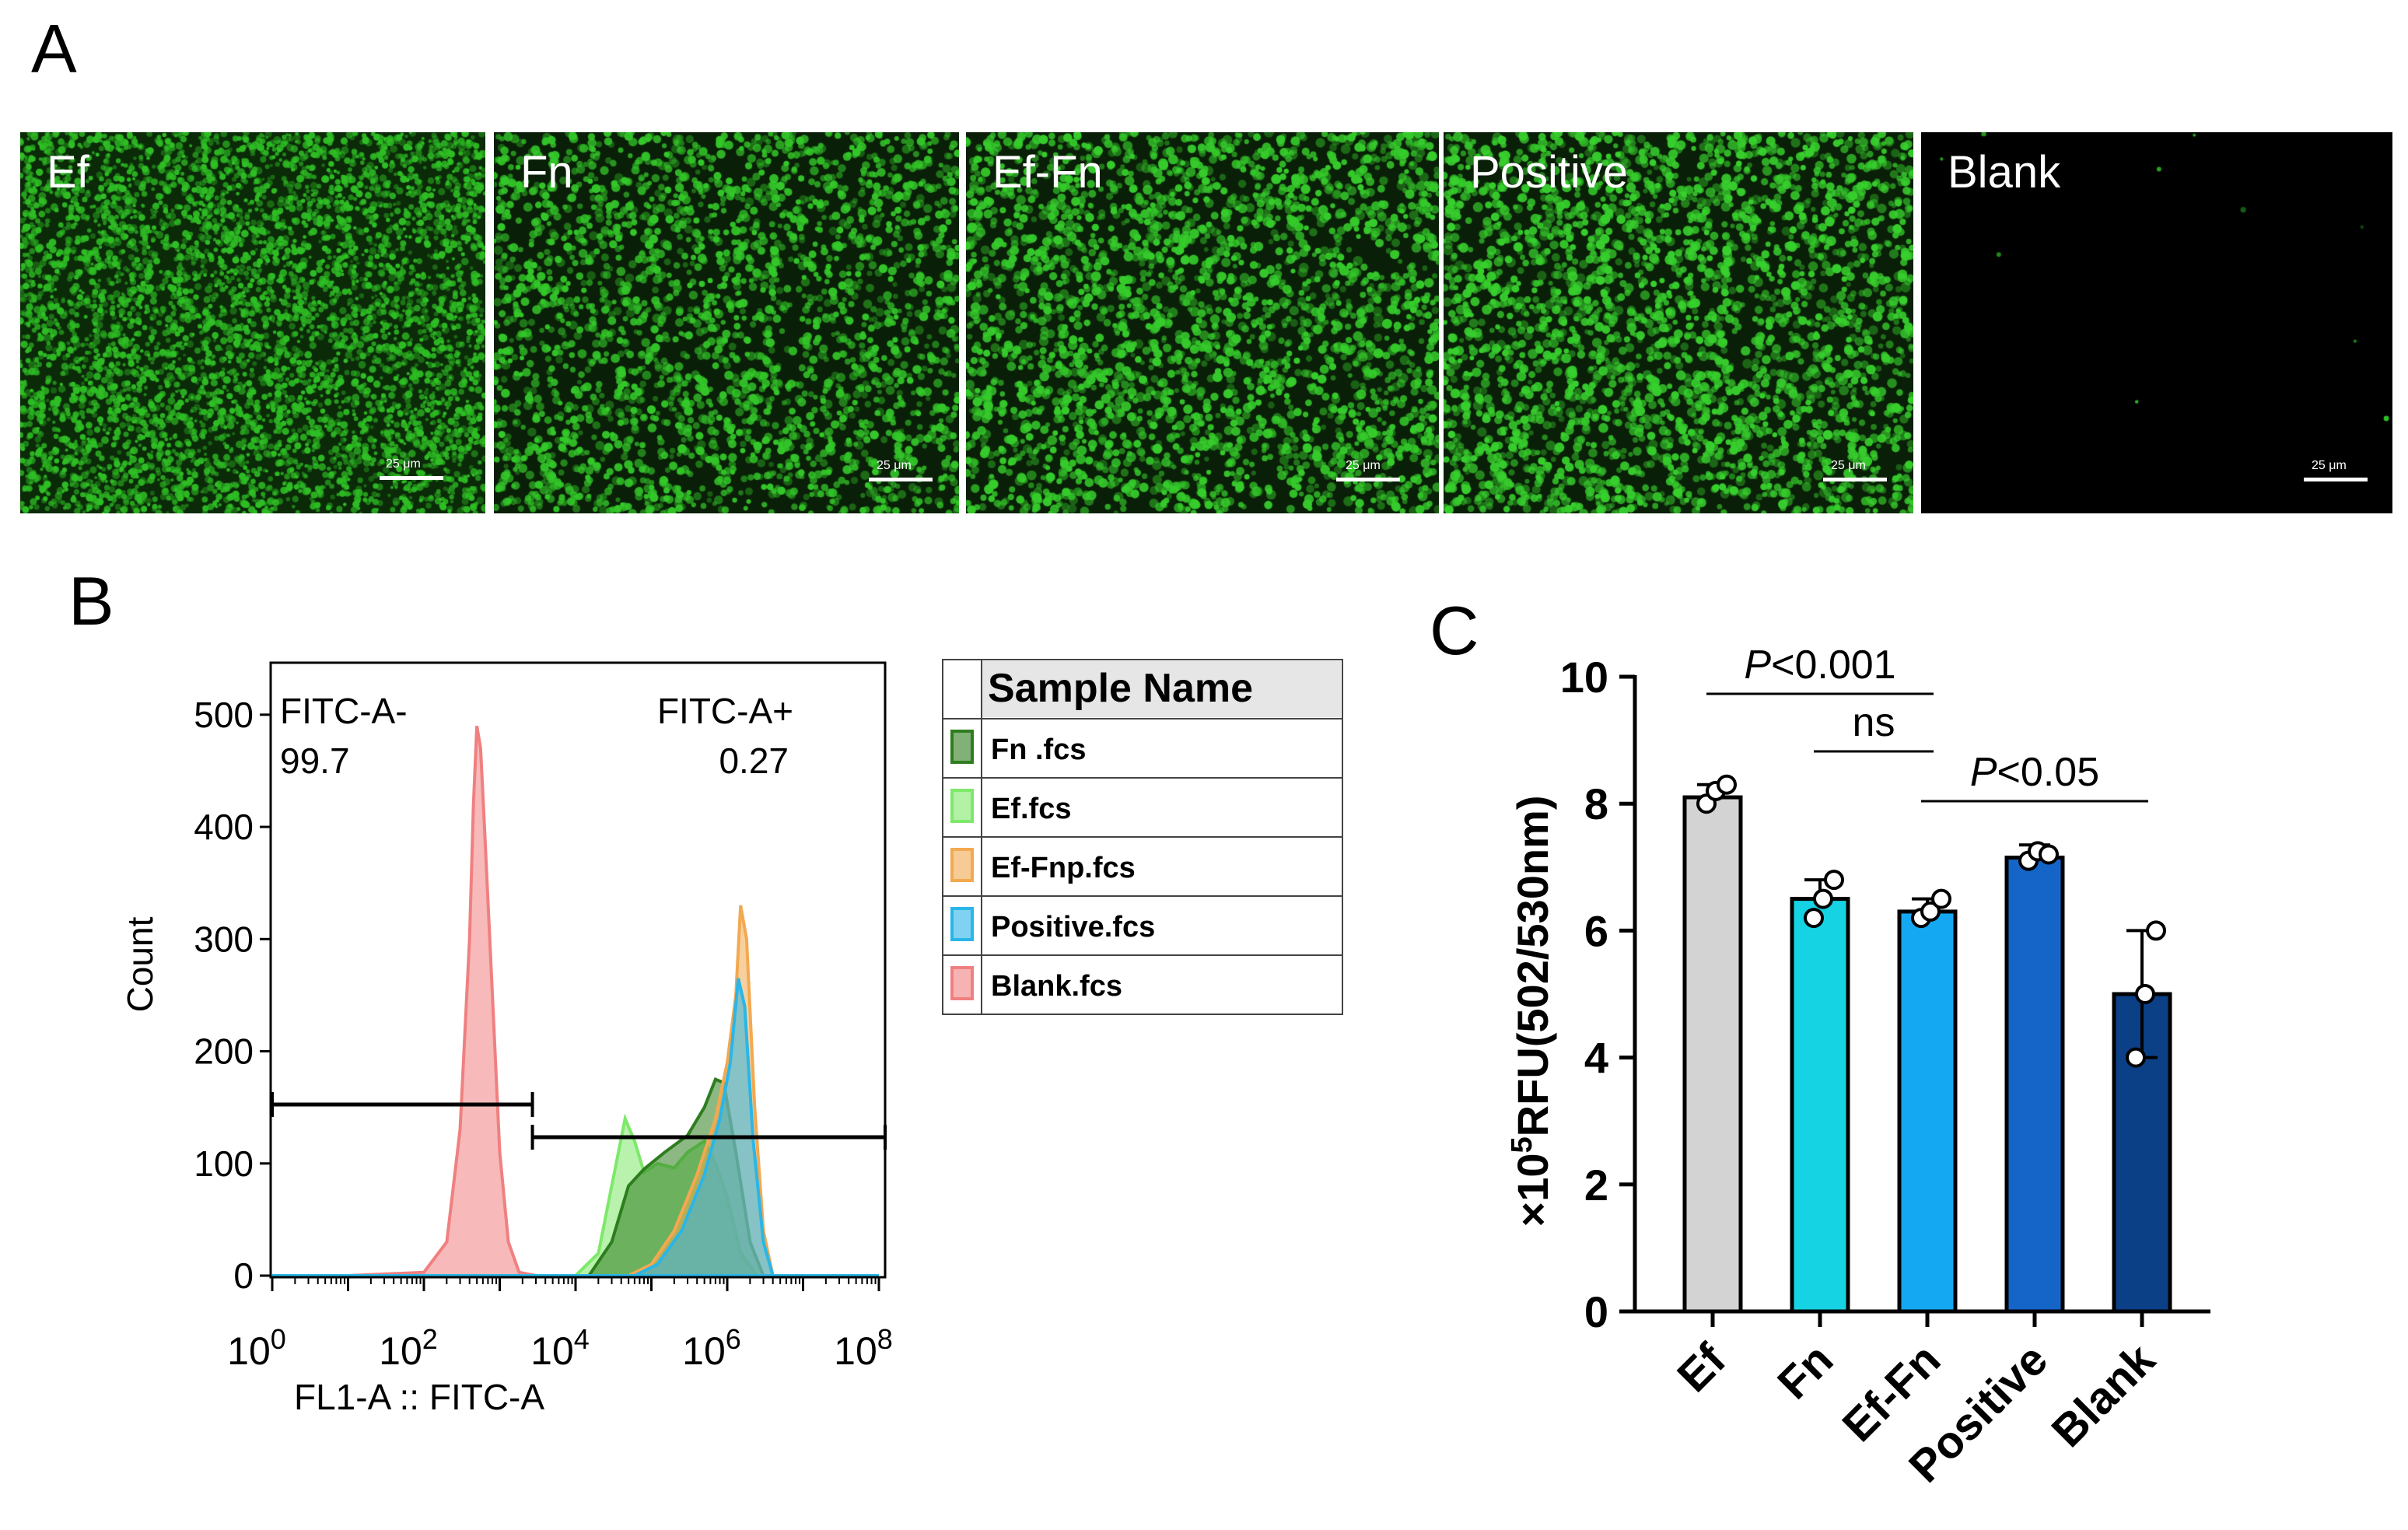 The image size is (2408, 1530). I want to click on flow-plot-area, so click(575, 1001).